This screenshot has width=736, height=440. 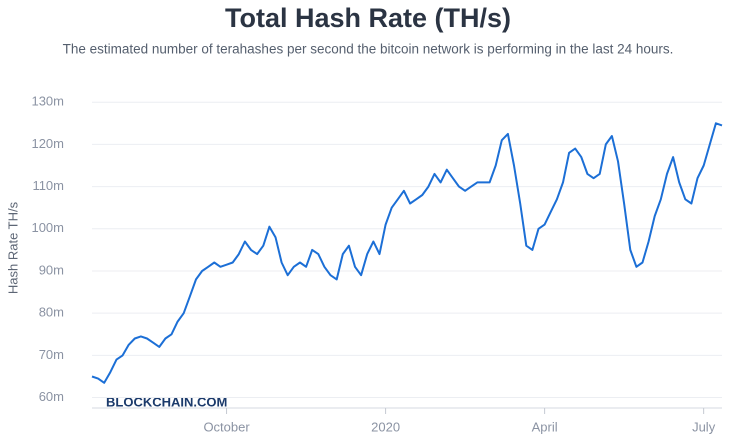 What do you see at coordinates (385, 426) in the screenshot?
I see `x-tick-label: 2020` at bounding box center [385, 426].